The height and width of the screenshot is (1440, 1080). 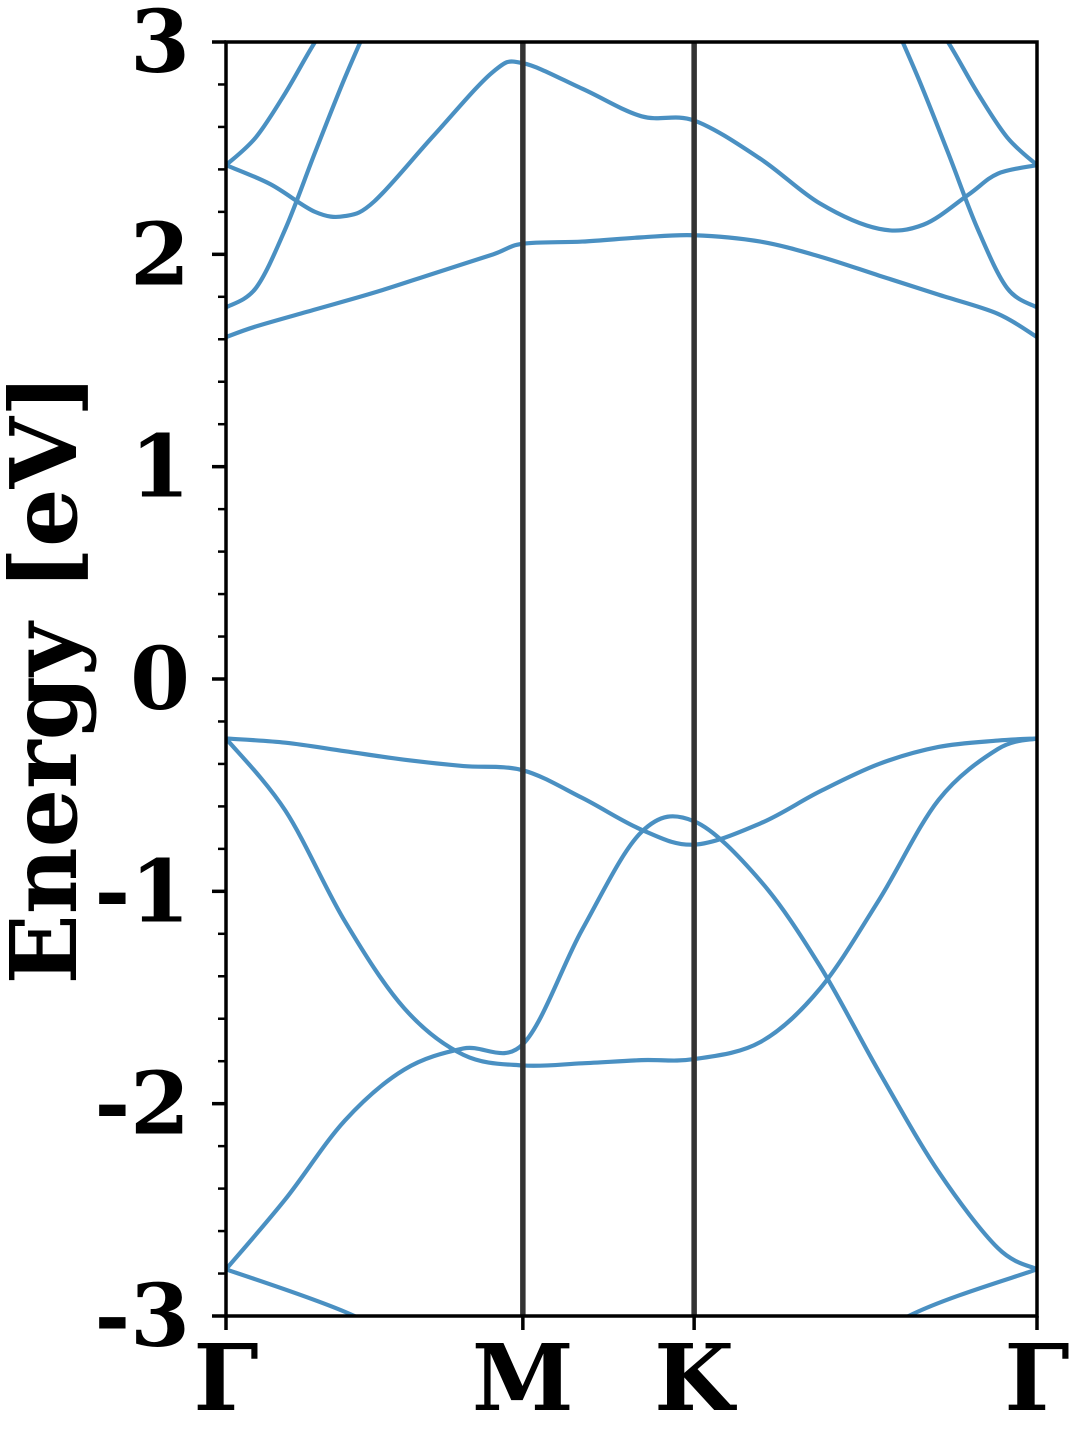 What do you see at coordinates (160, 254) in the screenshot?
I see `y-tick-label: 2` at bounding box center [160, 254].